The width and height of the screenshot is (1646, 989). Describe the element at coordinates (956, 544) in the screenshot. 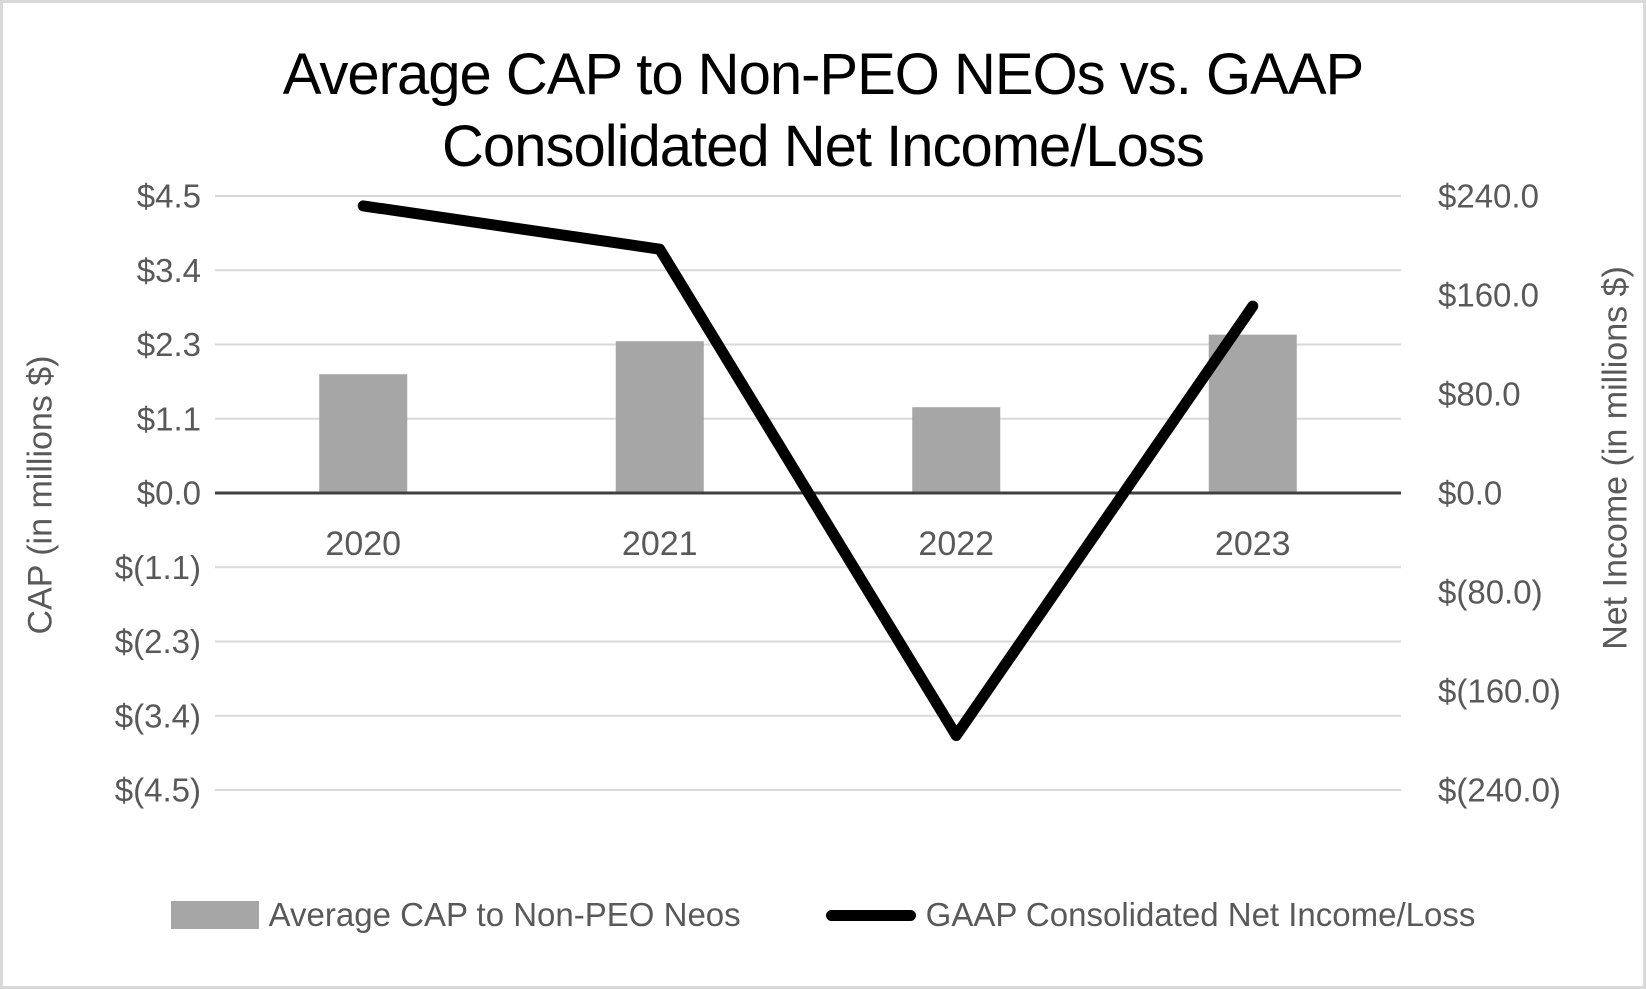

I see `x-axis-label-2022: 2022` at that location.